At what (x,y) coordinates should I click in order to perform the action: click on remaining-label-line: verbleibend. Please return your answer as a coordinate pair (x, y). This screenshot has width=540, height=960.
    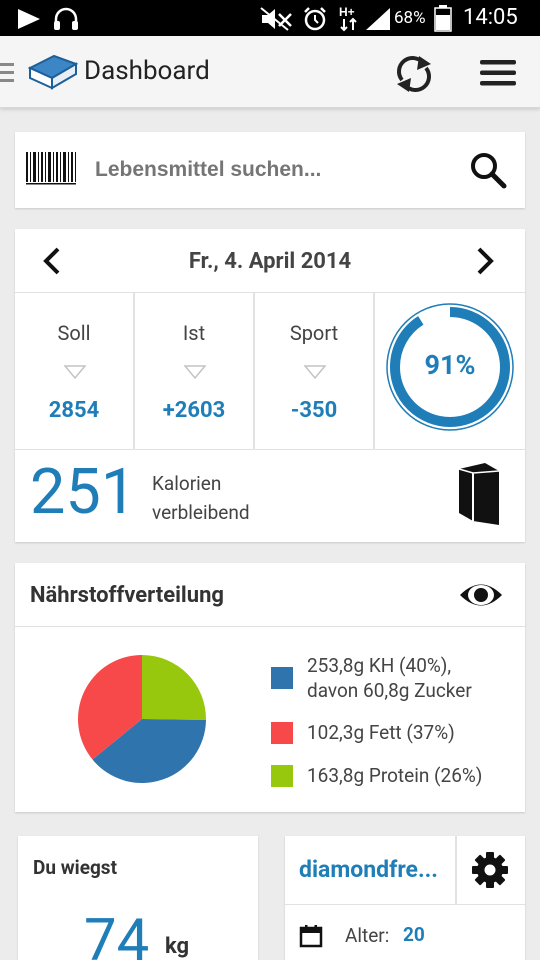
    Looking at the image, I should click on (201, 512).